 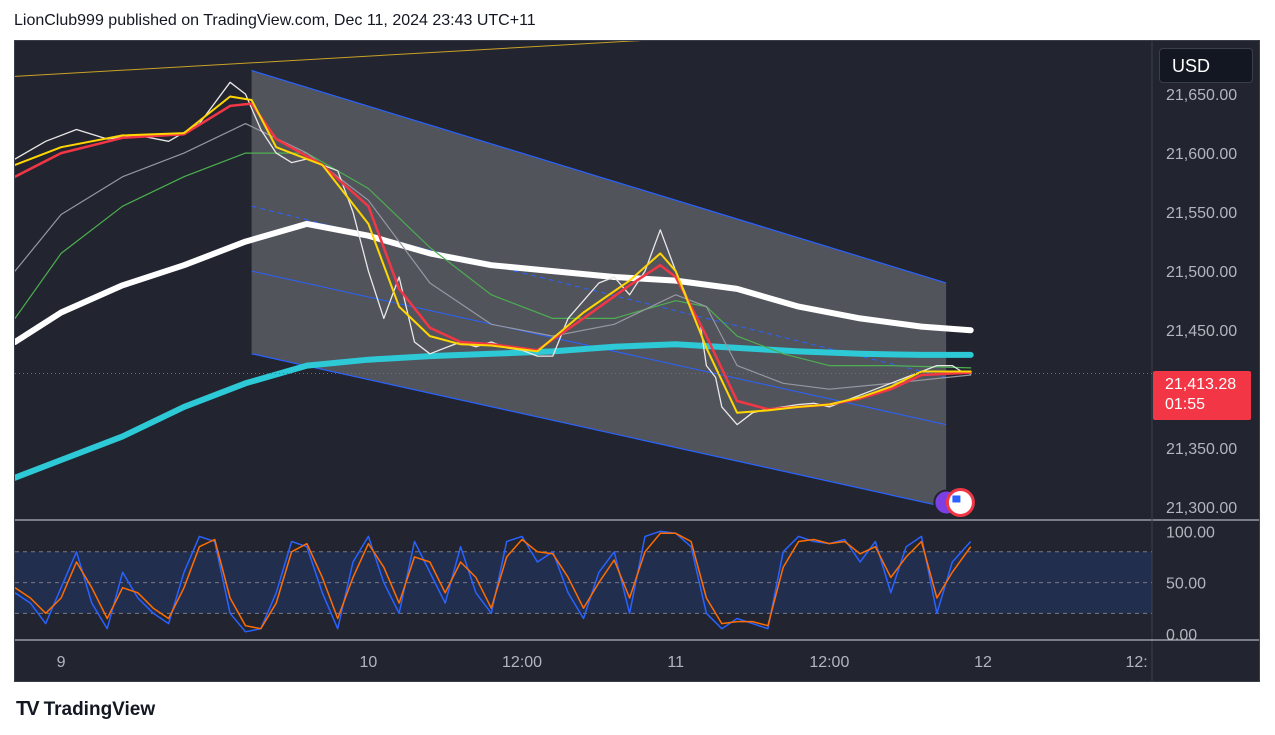 I want to click on price-tick-label: 21,550.00, so click(x=1201, y=213).